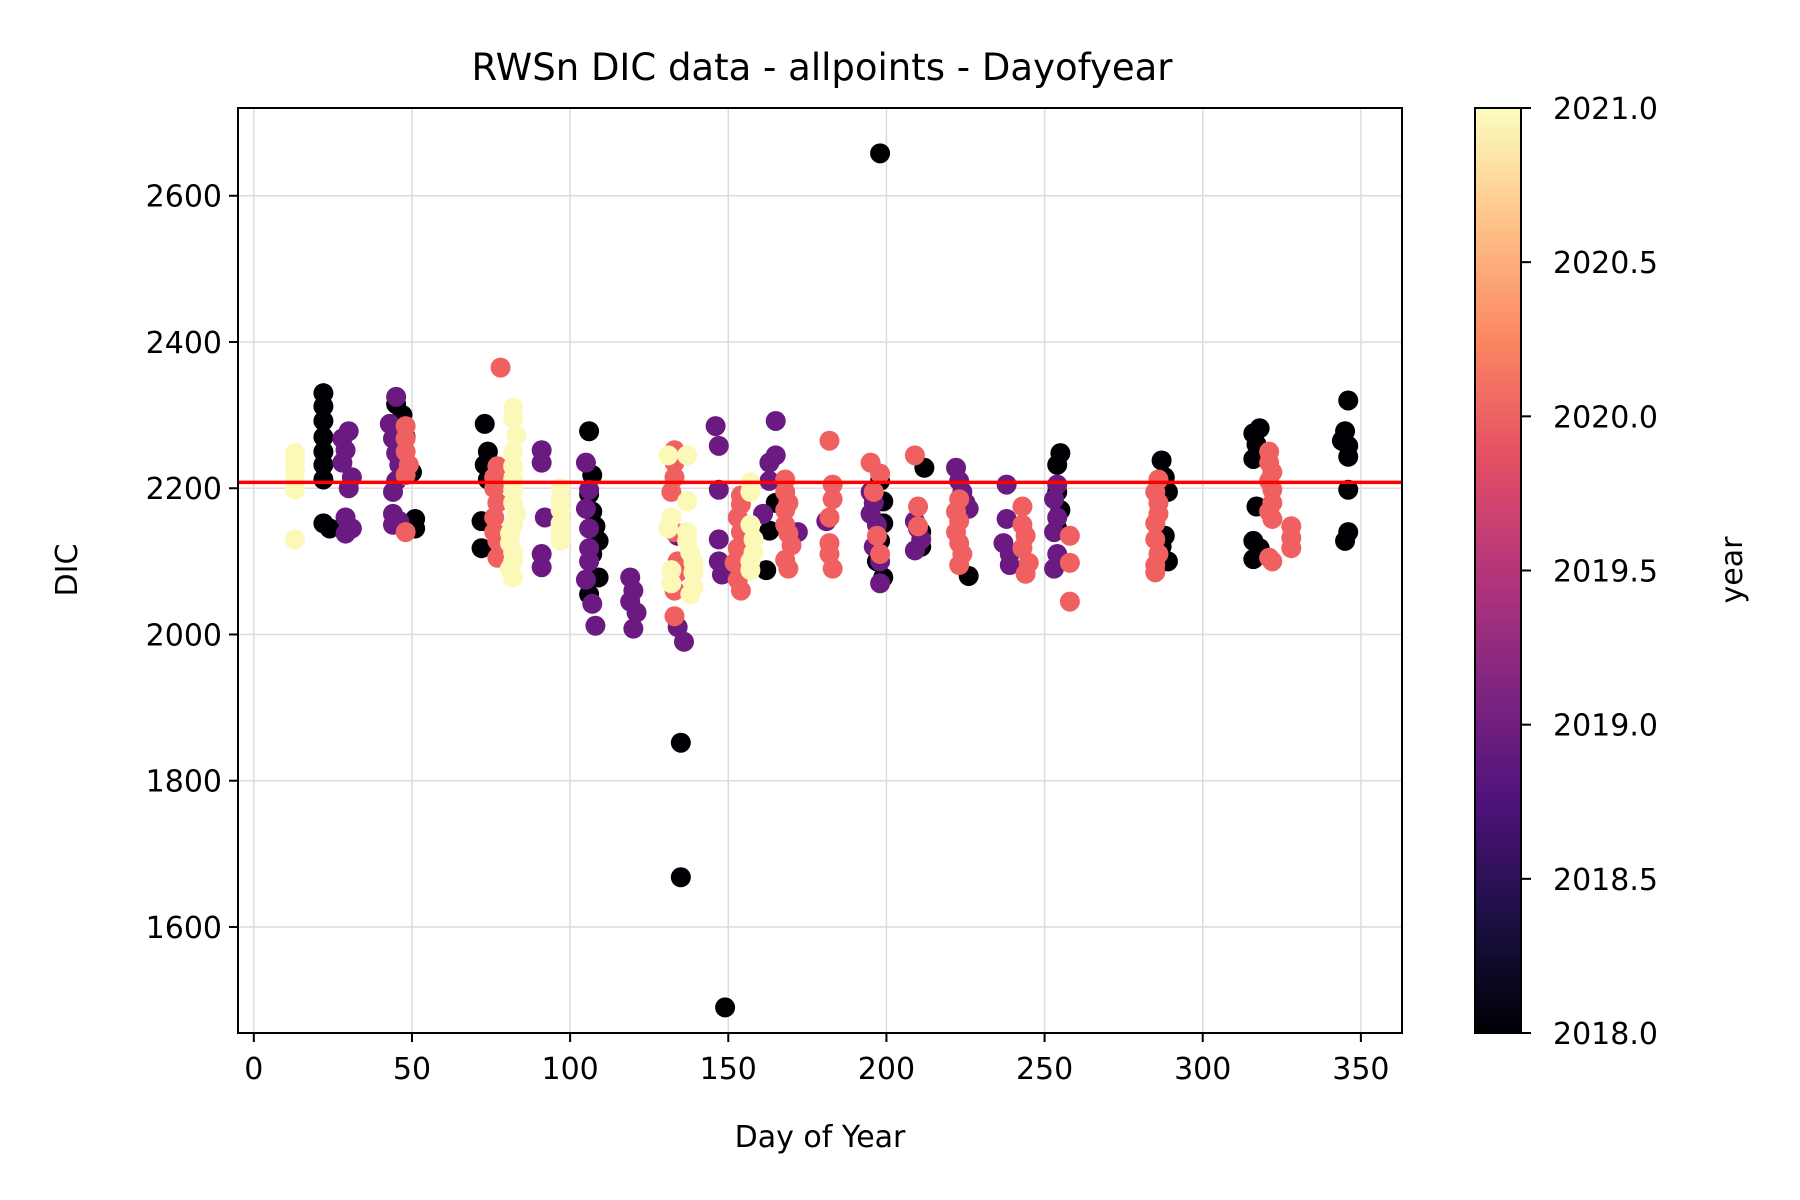 The width and height of the screenshot is (1800, 1200). I want to click on colorbar-tick-label: 2020.5, so click(1605, 263).